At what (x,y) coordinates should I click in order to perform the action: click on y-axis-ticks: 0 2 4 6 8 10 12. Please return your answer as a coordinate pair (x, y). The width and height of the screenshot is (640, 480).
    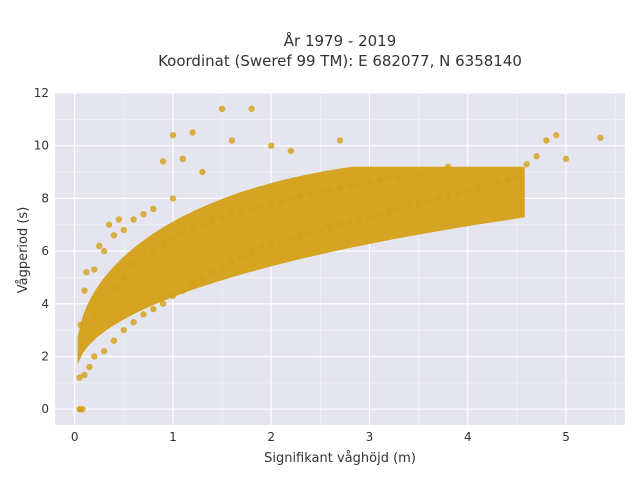
    Looking at the image, I should click on (41, 251).